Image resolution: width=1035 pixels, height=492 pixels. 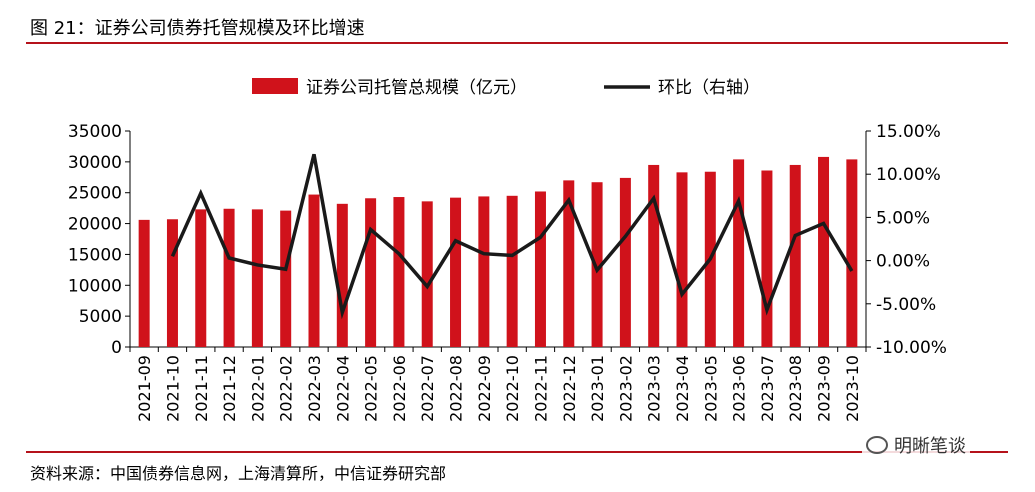 What do you see at coordinates (416, 88) in the screenshot?
I see `legend-label-bar: 证券公司托管总规模（亿元）` at bounding box center [416, 88].